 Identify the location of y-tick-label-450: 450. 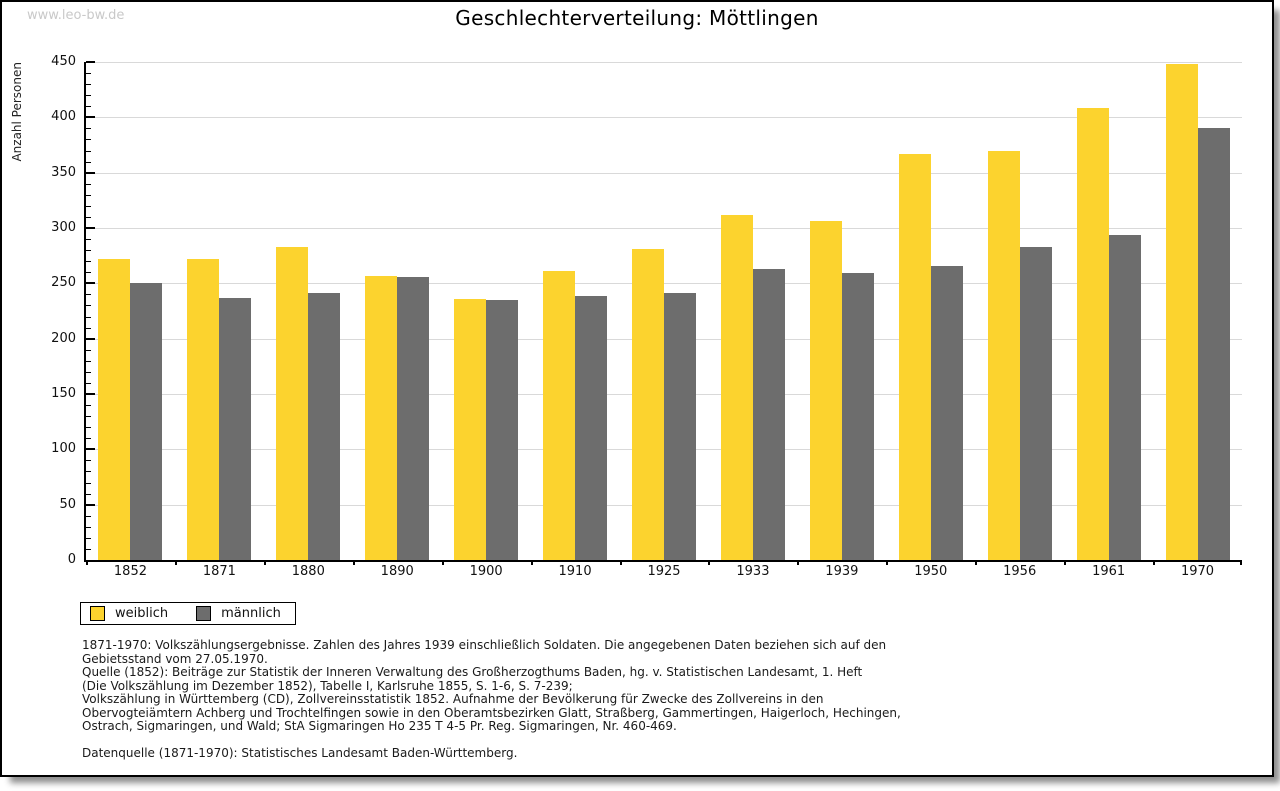
(63, 61).